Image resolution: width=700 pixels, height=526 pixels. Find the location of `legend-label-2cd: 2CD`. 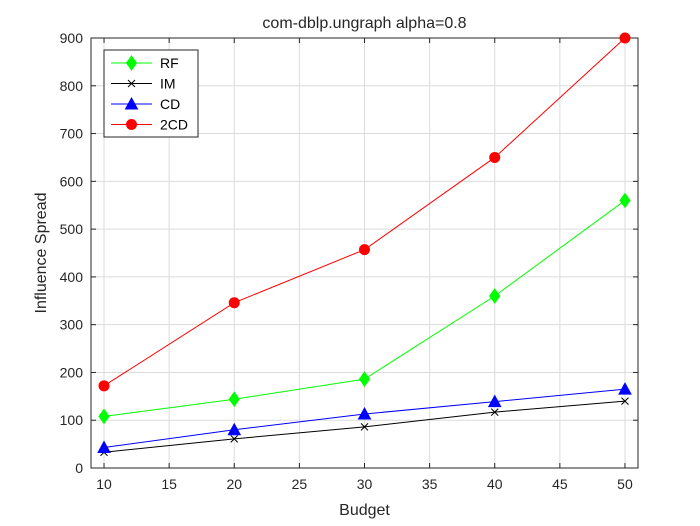

legend-label-2cd: 2CD is located at coordinates (174, 125).